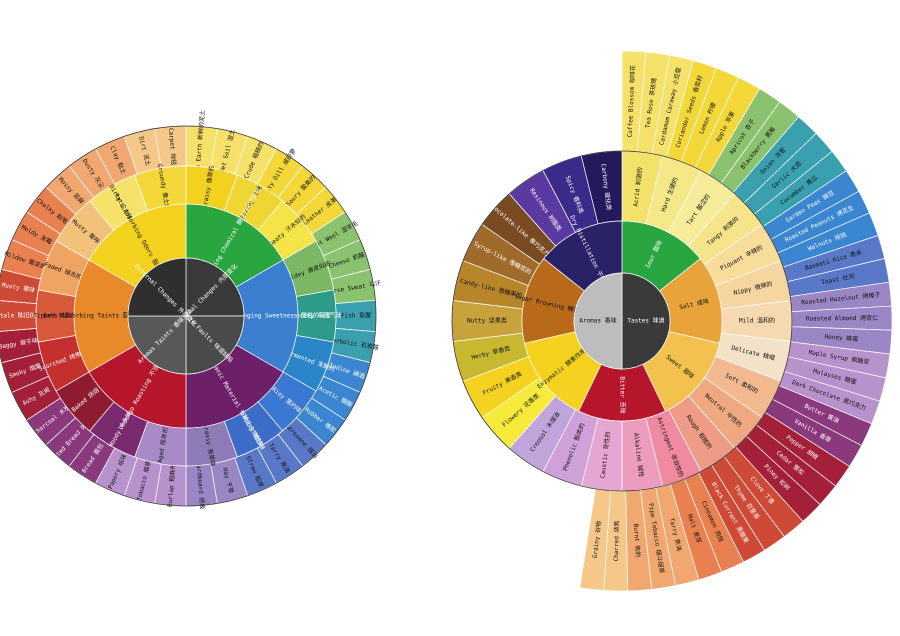  Describe the element at coordinates (100, 316) in the screenshot. I see `inner-ring-label: Fats Absorbing Taints 脂肪吸收污染` at that location.